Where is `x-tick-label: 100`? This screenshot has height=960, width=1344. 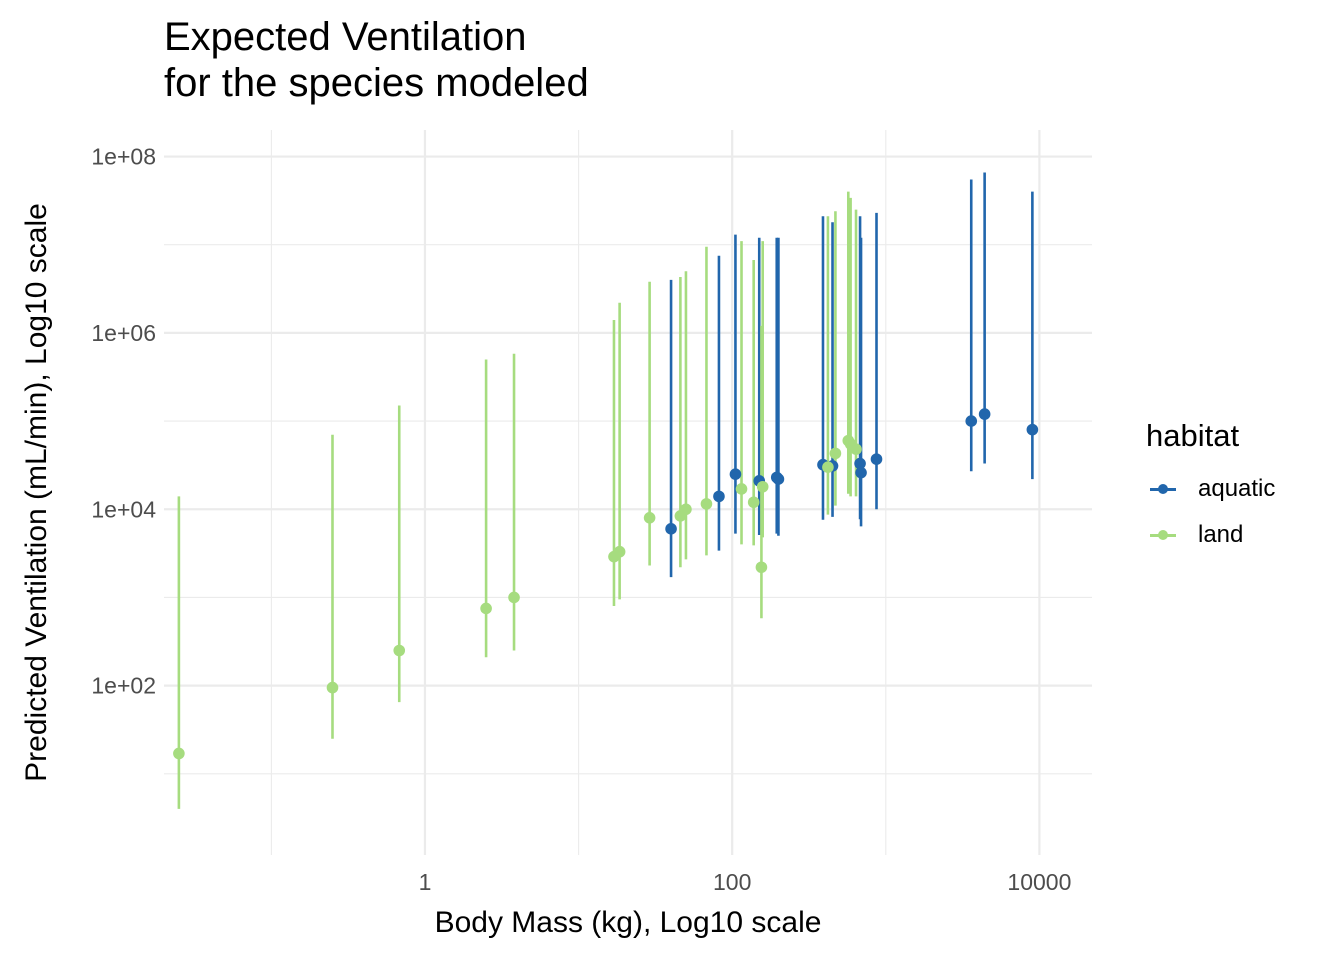
x-tick-label: 100 is located at coordinates (732, 882).